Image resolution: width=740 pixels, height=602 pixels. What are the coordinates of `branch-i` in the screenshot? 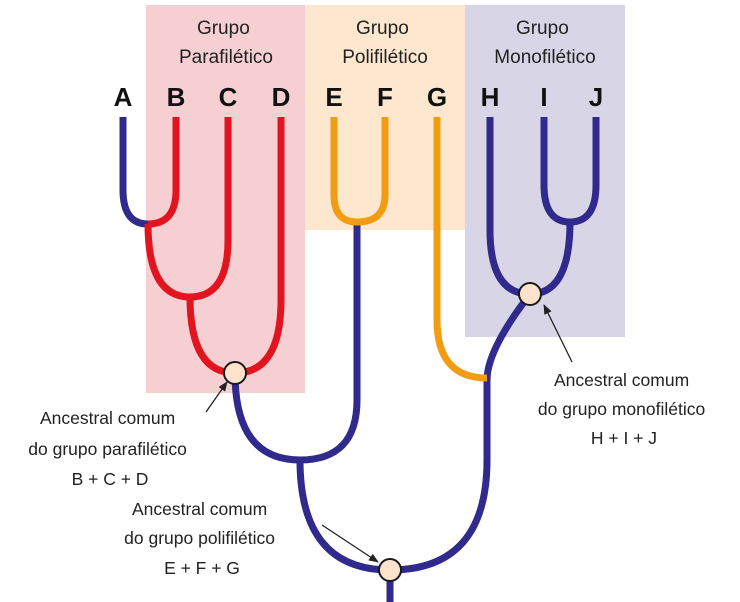 It's located at (555, 171).